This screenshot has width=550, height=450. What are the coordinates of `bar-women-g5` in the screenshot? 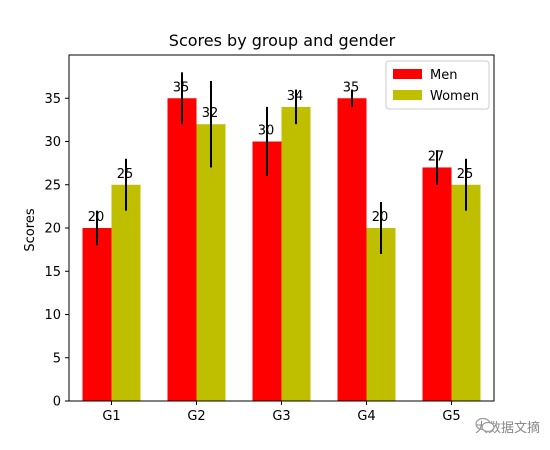 It's located at (466, 292).